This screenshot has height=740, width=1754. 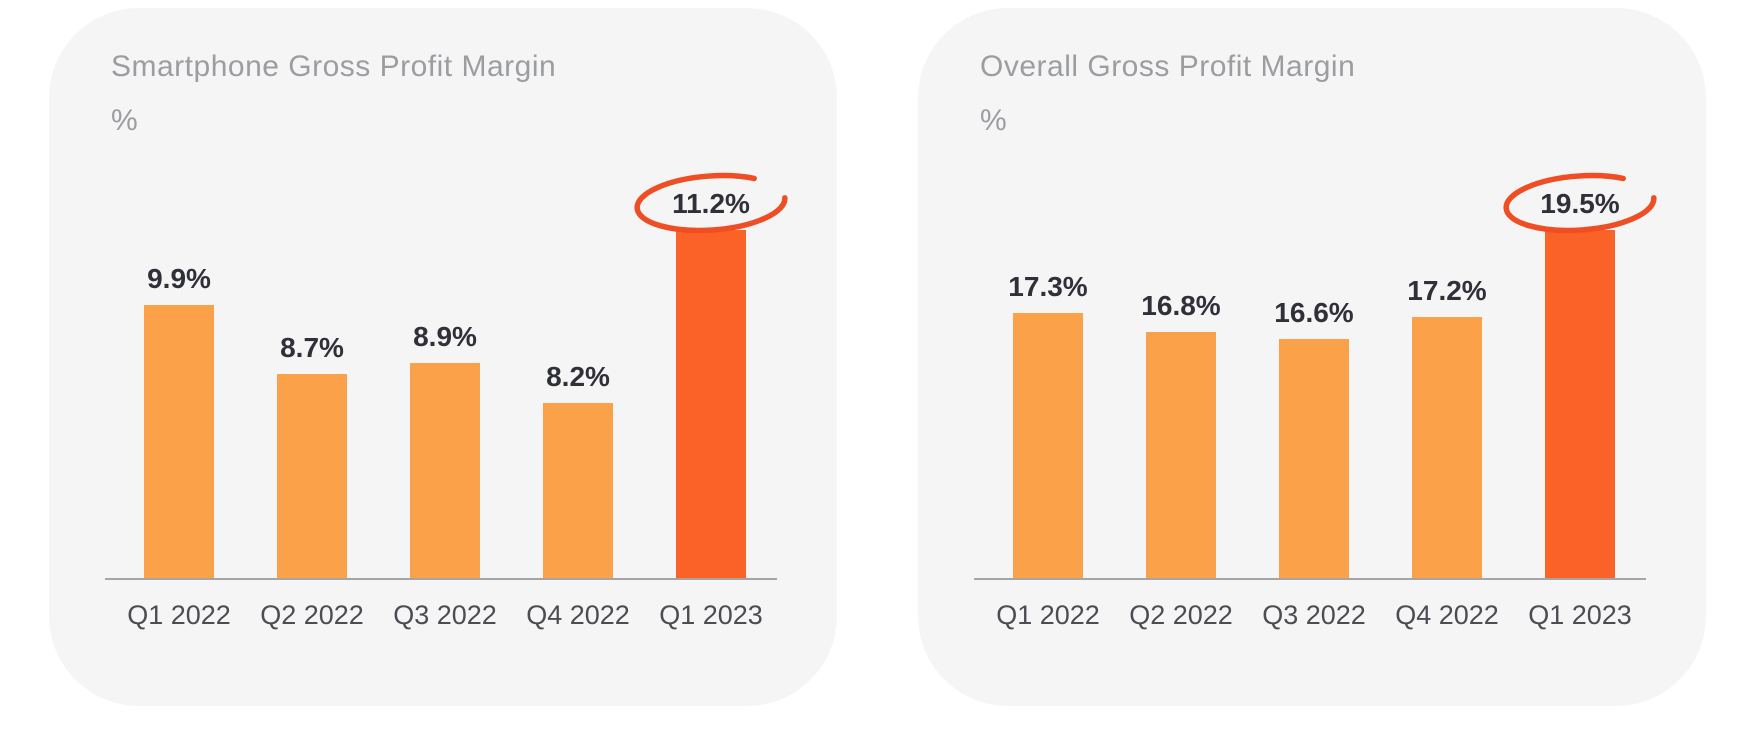 What do you see at coordinates (333, 94) in the screenshot?
I see `chart-header: Smartphone Gross Profit Margin %` at bounding box center [333, 94].